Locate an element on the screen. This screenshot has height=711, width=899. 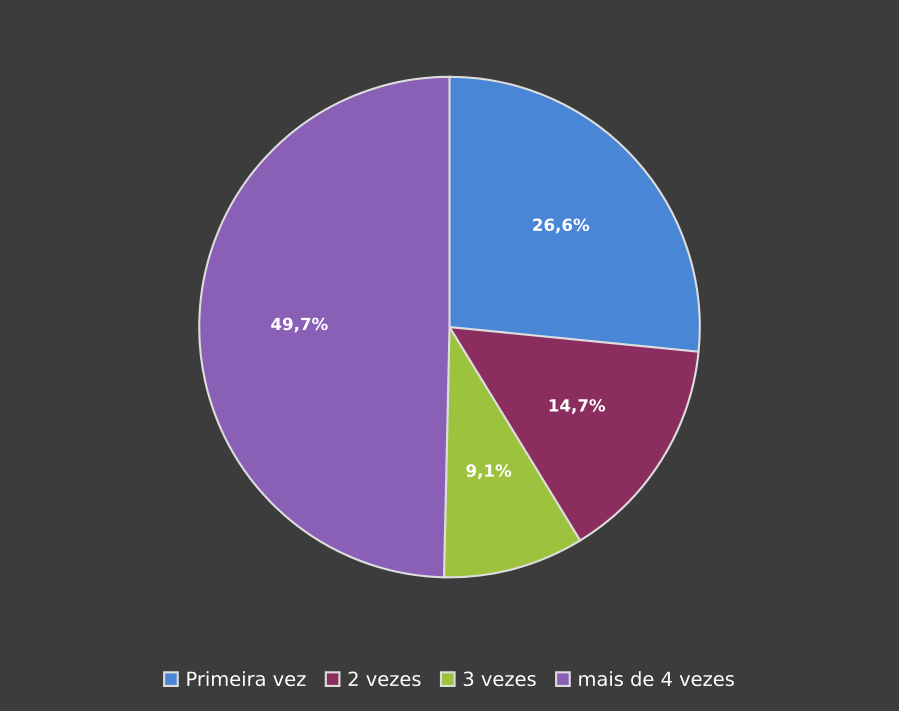
legend-label: mais de 4 vezes is located at coordinates (656, 678).